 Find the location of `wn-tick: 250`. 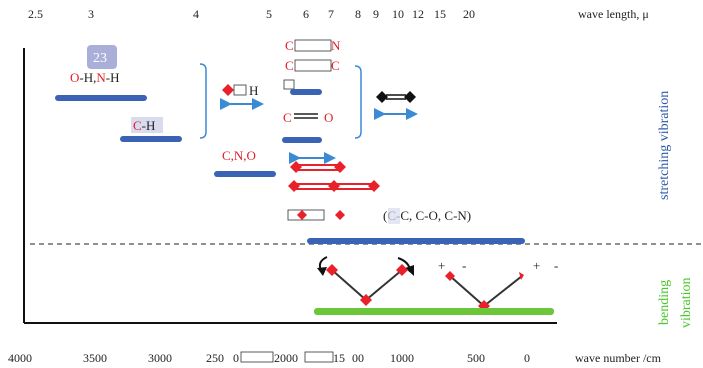

wn-tick: 250 is located at coordinates (215, 358).